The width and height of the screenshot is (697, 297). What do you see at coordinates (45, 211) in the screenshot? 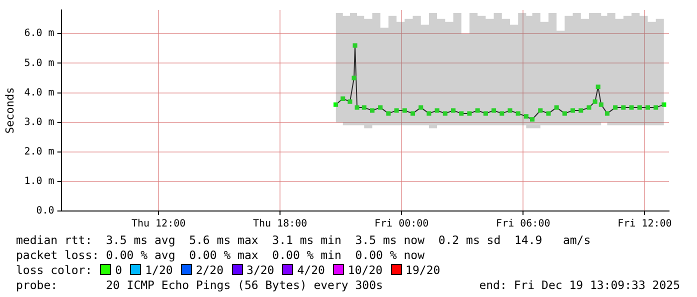
I see `y-tick-label: 0.0` at bounding box center [45, 211].